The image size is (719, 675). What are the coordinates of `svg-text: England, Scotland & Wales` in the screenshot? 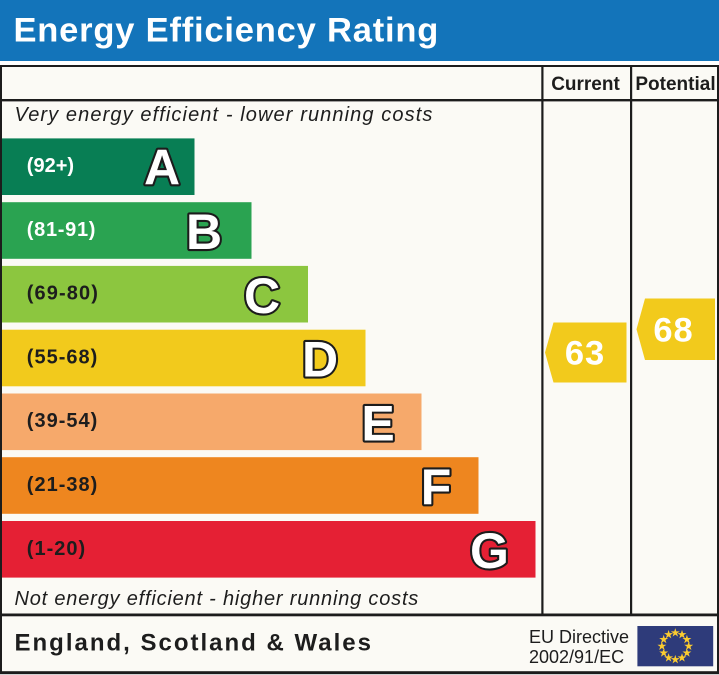 It's located at (194, 643).